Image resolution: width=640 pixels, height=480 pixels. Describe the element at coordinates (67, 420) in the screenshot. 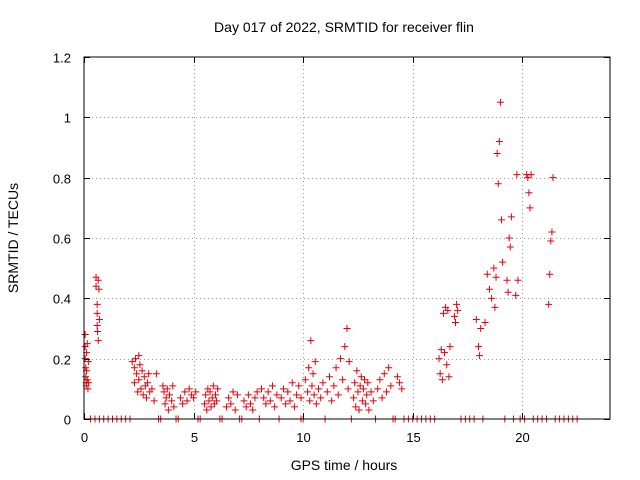

I see `y-tick-label: 0` at that location.